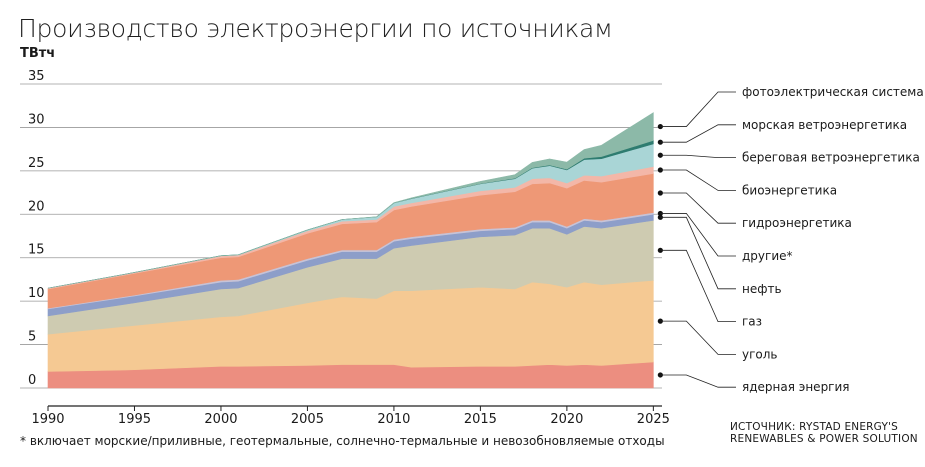 This screenshot has width=925, height=467. What do you see at coordinates (134, 419) in the screenshot?
I see `x-tick-label-1995: 1995` at bounding box center [134, 419].